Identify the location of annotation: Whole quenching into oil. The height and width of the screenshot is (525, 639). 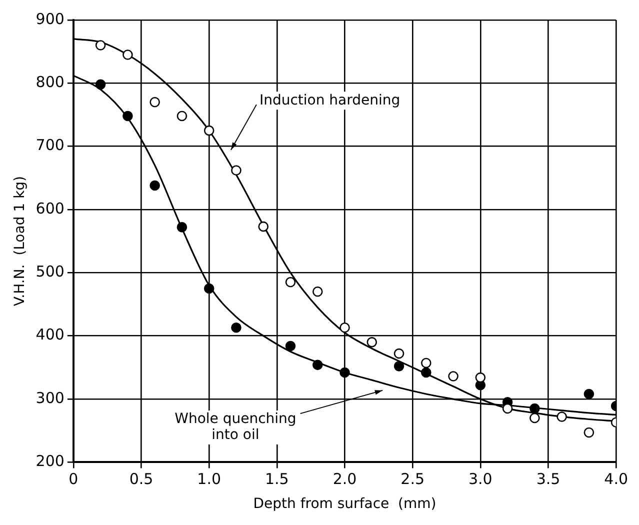
(235, 427).